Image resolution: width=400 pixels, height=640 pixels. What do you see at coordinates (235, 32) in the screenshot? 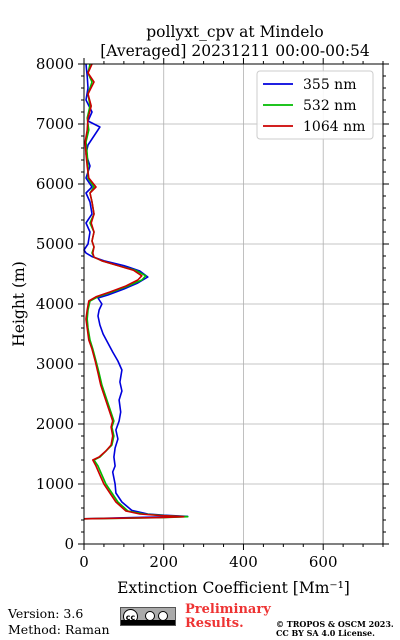
I see `chart-title-line-1: pollyxt_cpv at Mindelo` at bounding box center [235, 32].